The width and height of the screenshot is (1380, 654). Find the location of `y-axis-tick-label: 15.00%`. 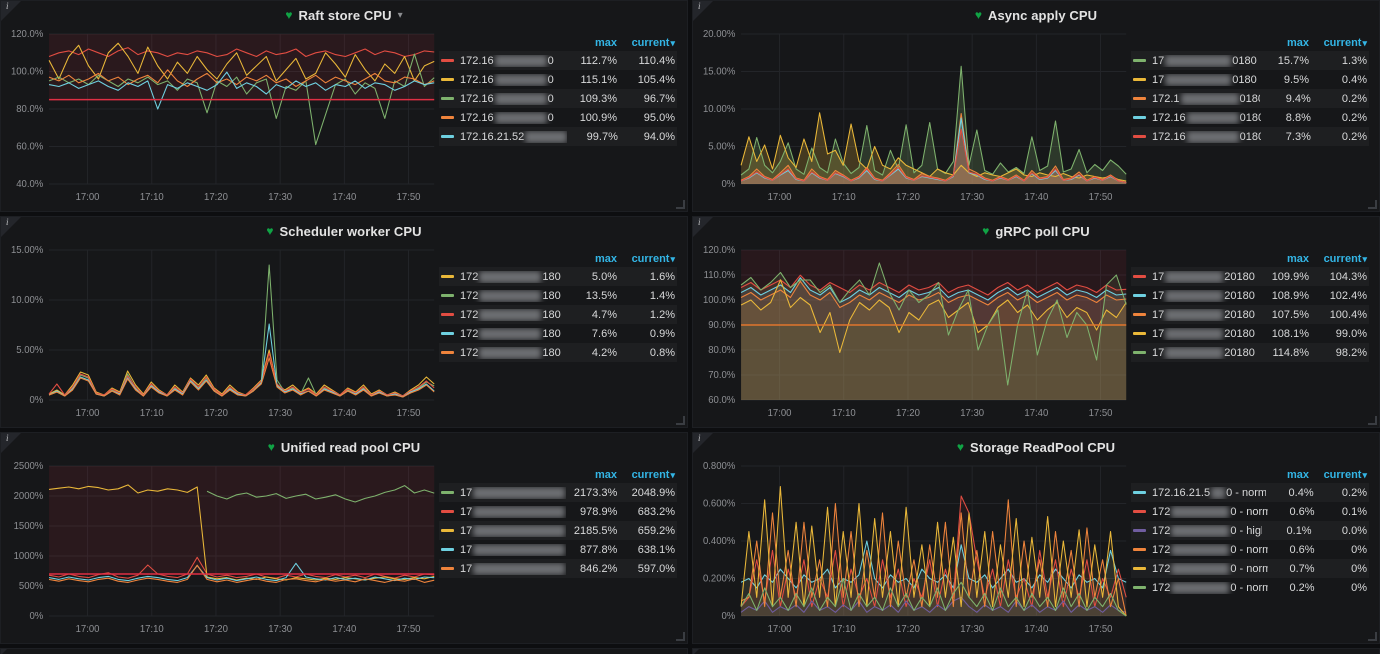

y-axis-tick-label: 15.00% is located at coordinates (719, 71).